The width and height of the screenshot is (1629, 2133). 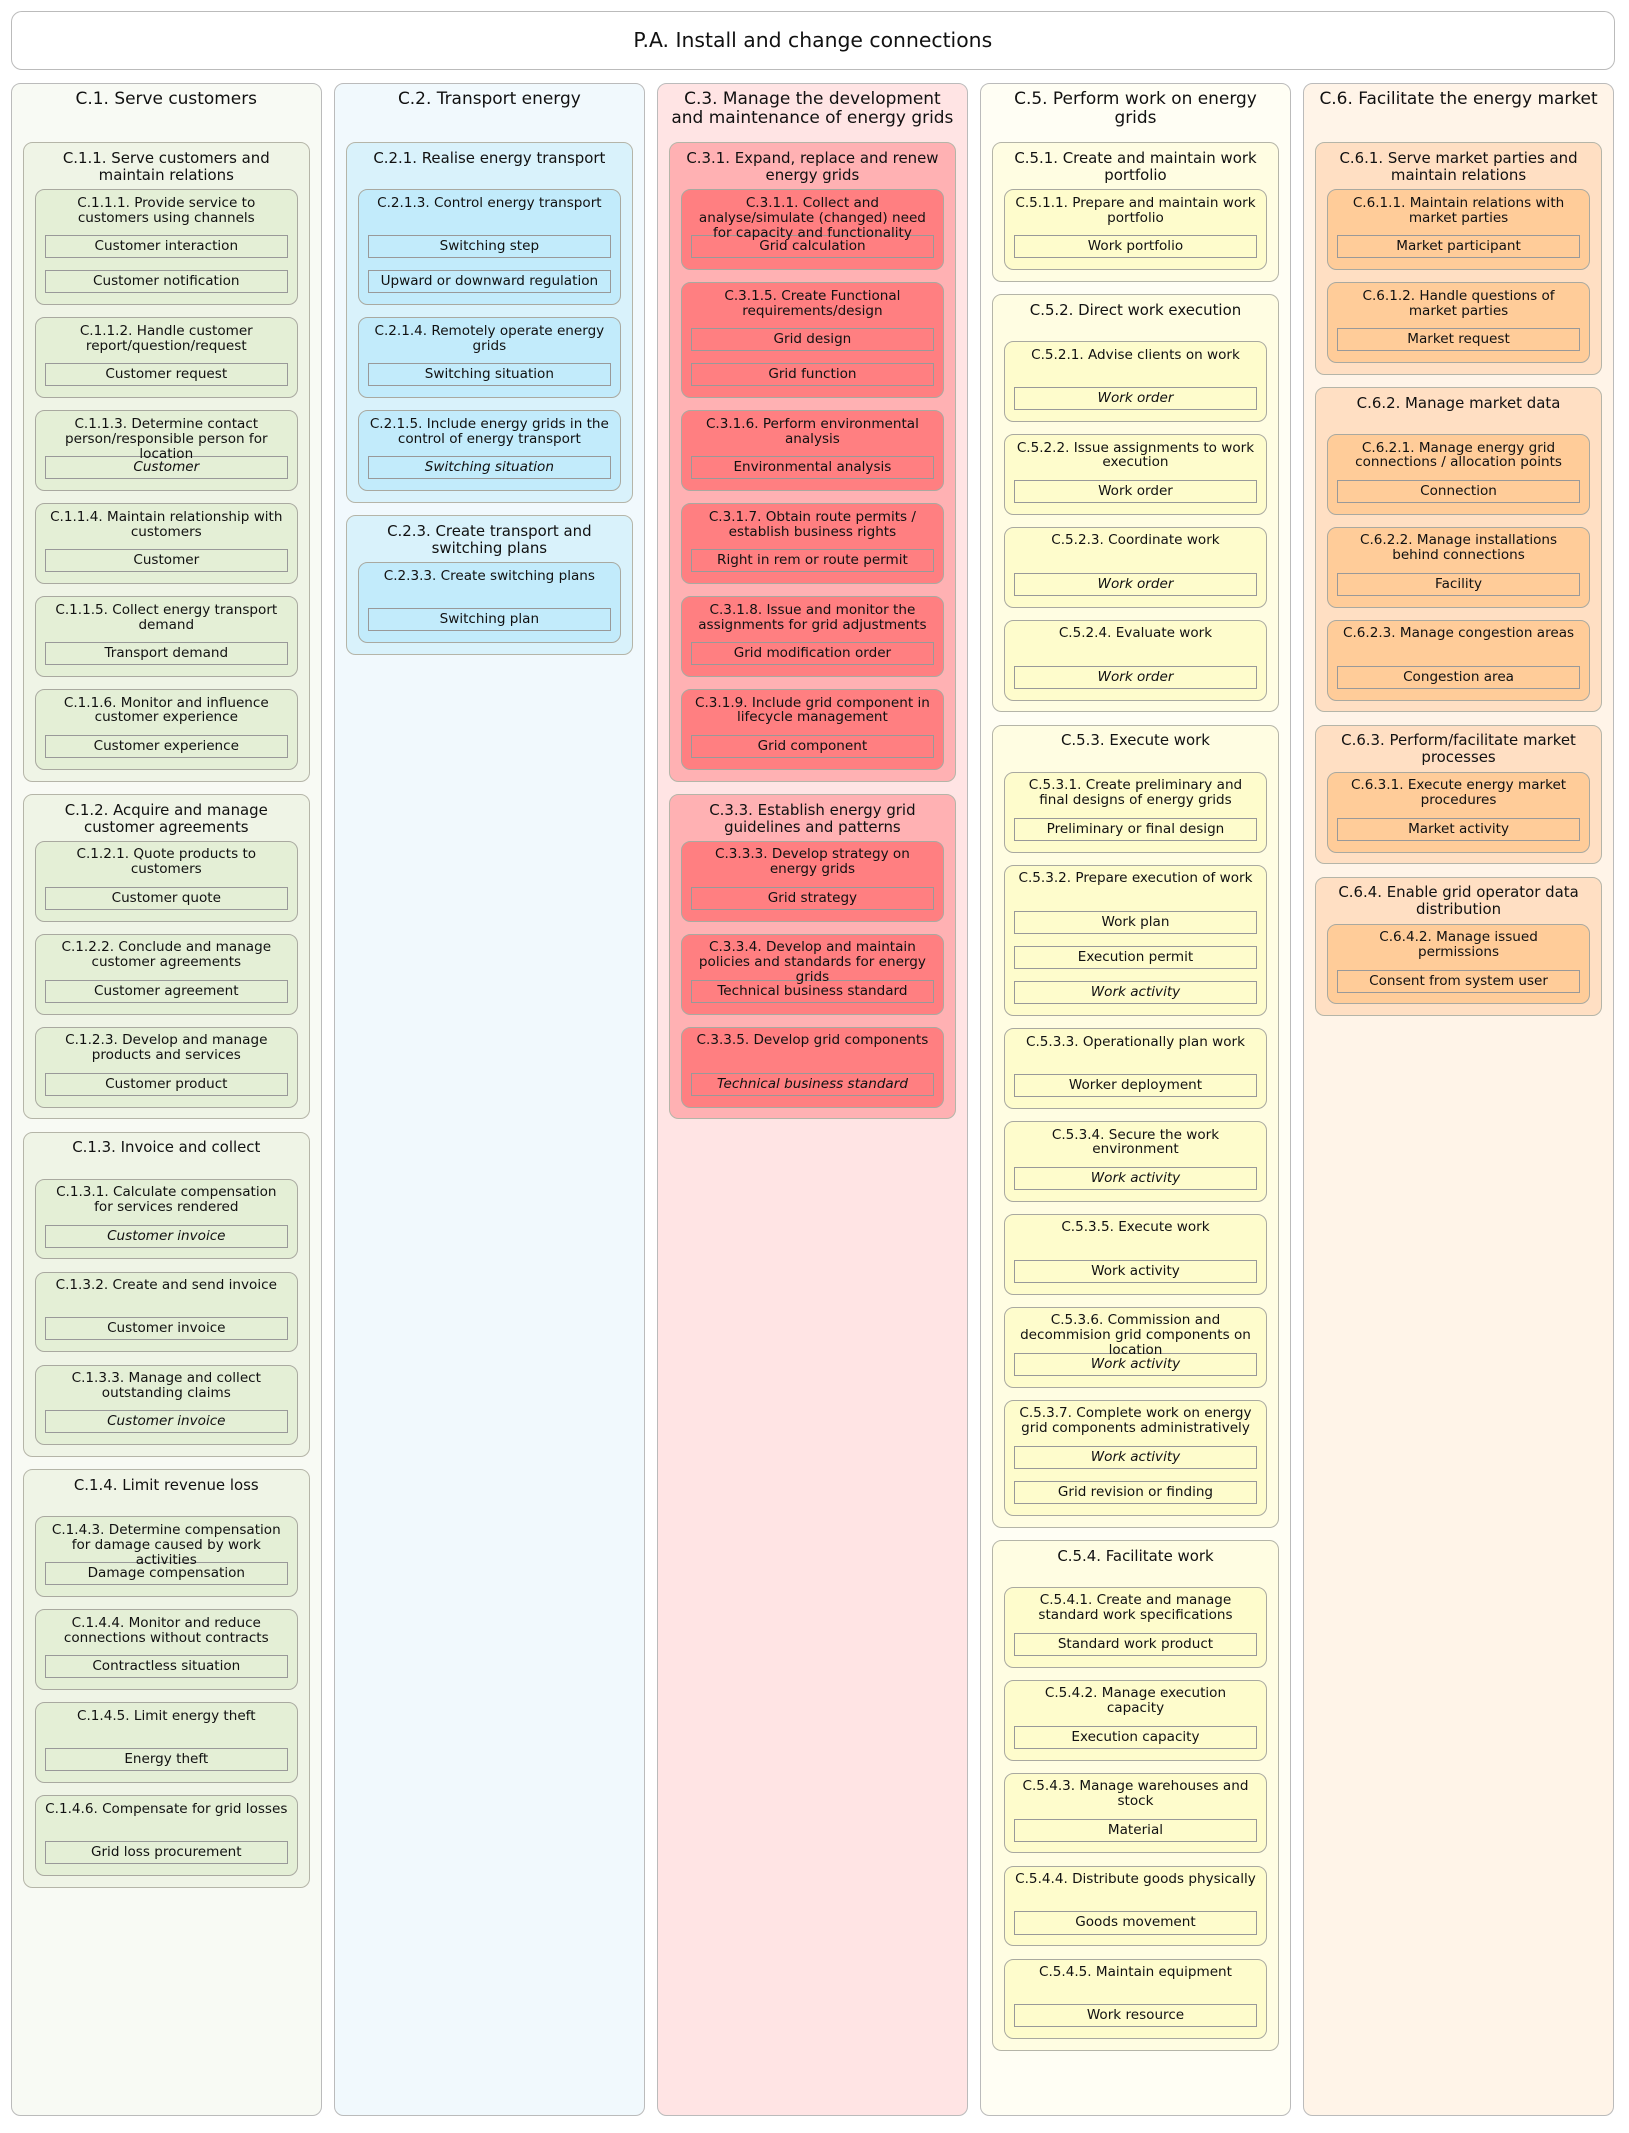 I want to click on data-object-item: Transport demand, so click(x=166, y=653).